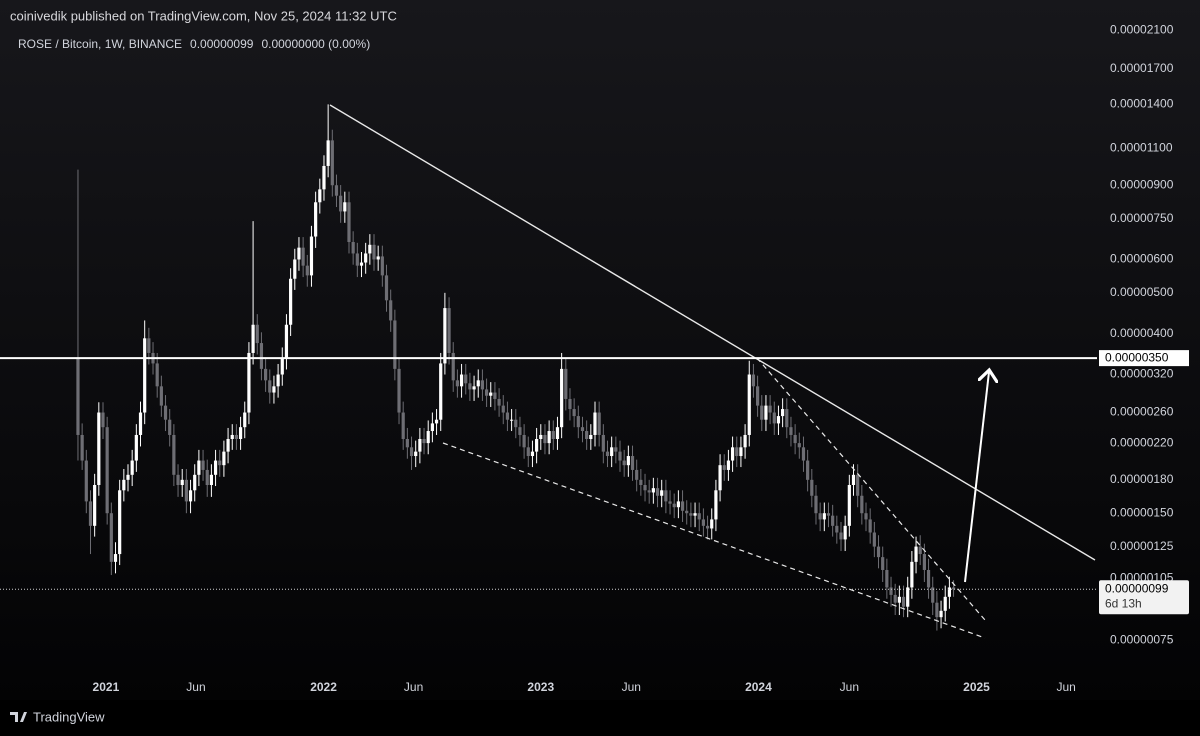 This screenshot has width=1200, height=736. I want to click on y-tick-label: 0.00000150, so click(1142, 512).